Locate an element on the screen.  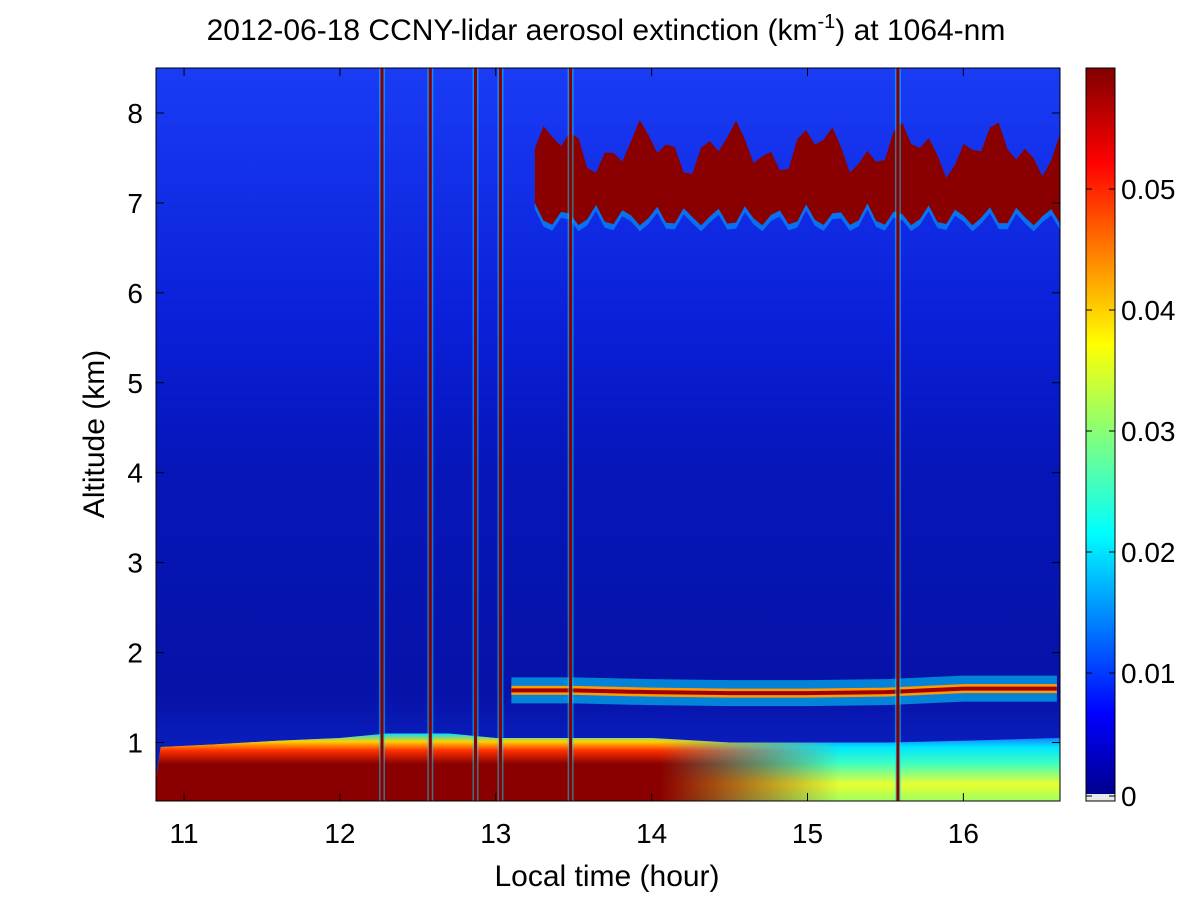
y-tick-label: 1 is located at coordinates (135, 743).